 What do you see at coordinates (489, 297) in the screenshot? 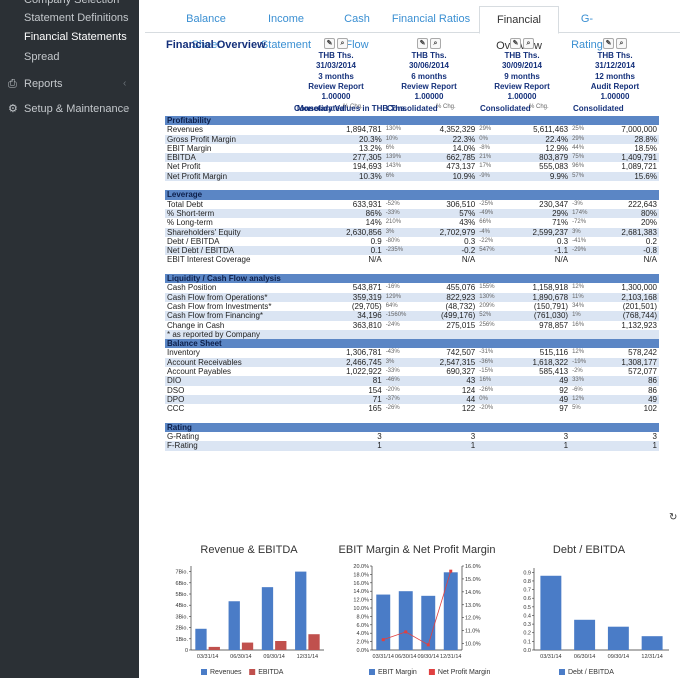
I see `pct-change-cell: 130%` at bounding box center [489, 297].